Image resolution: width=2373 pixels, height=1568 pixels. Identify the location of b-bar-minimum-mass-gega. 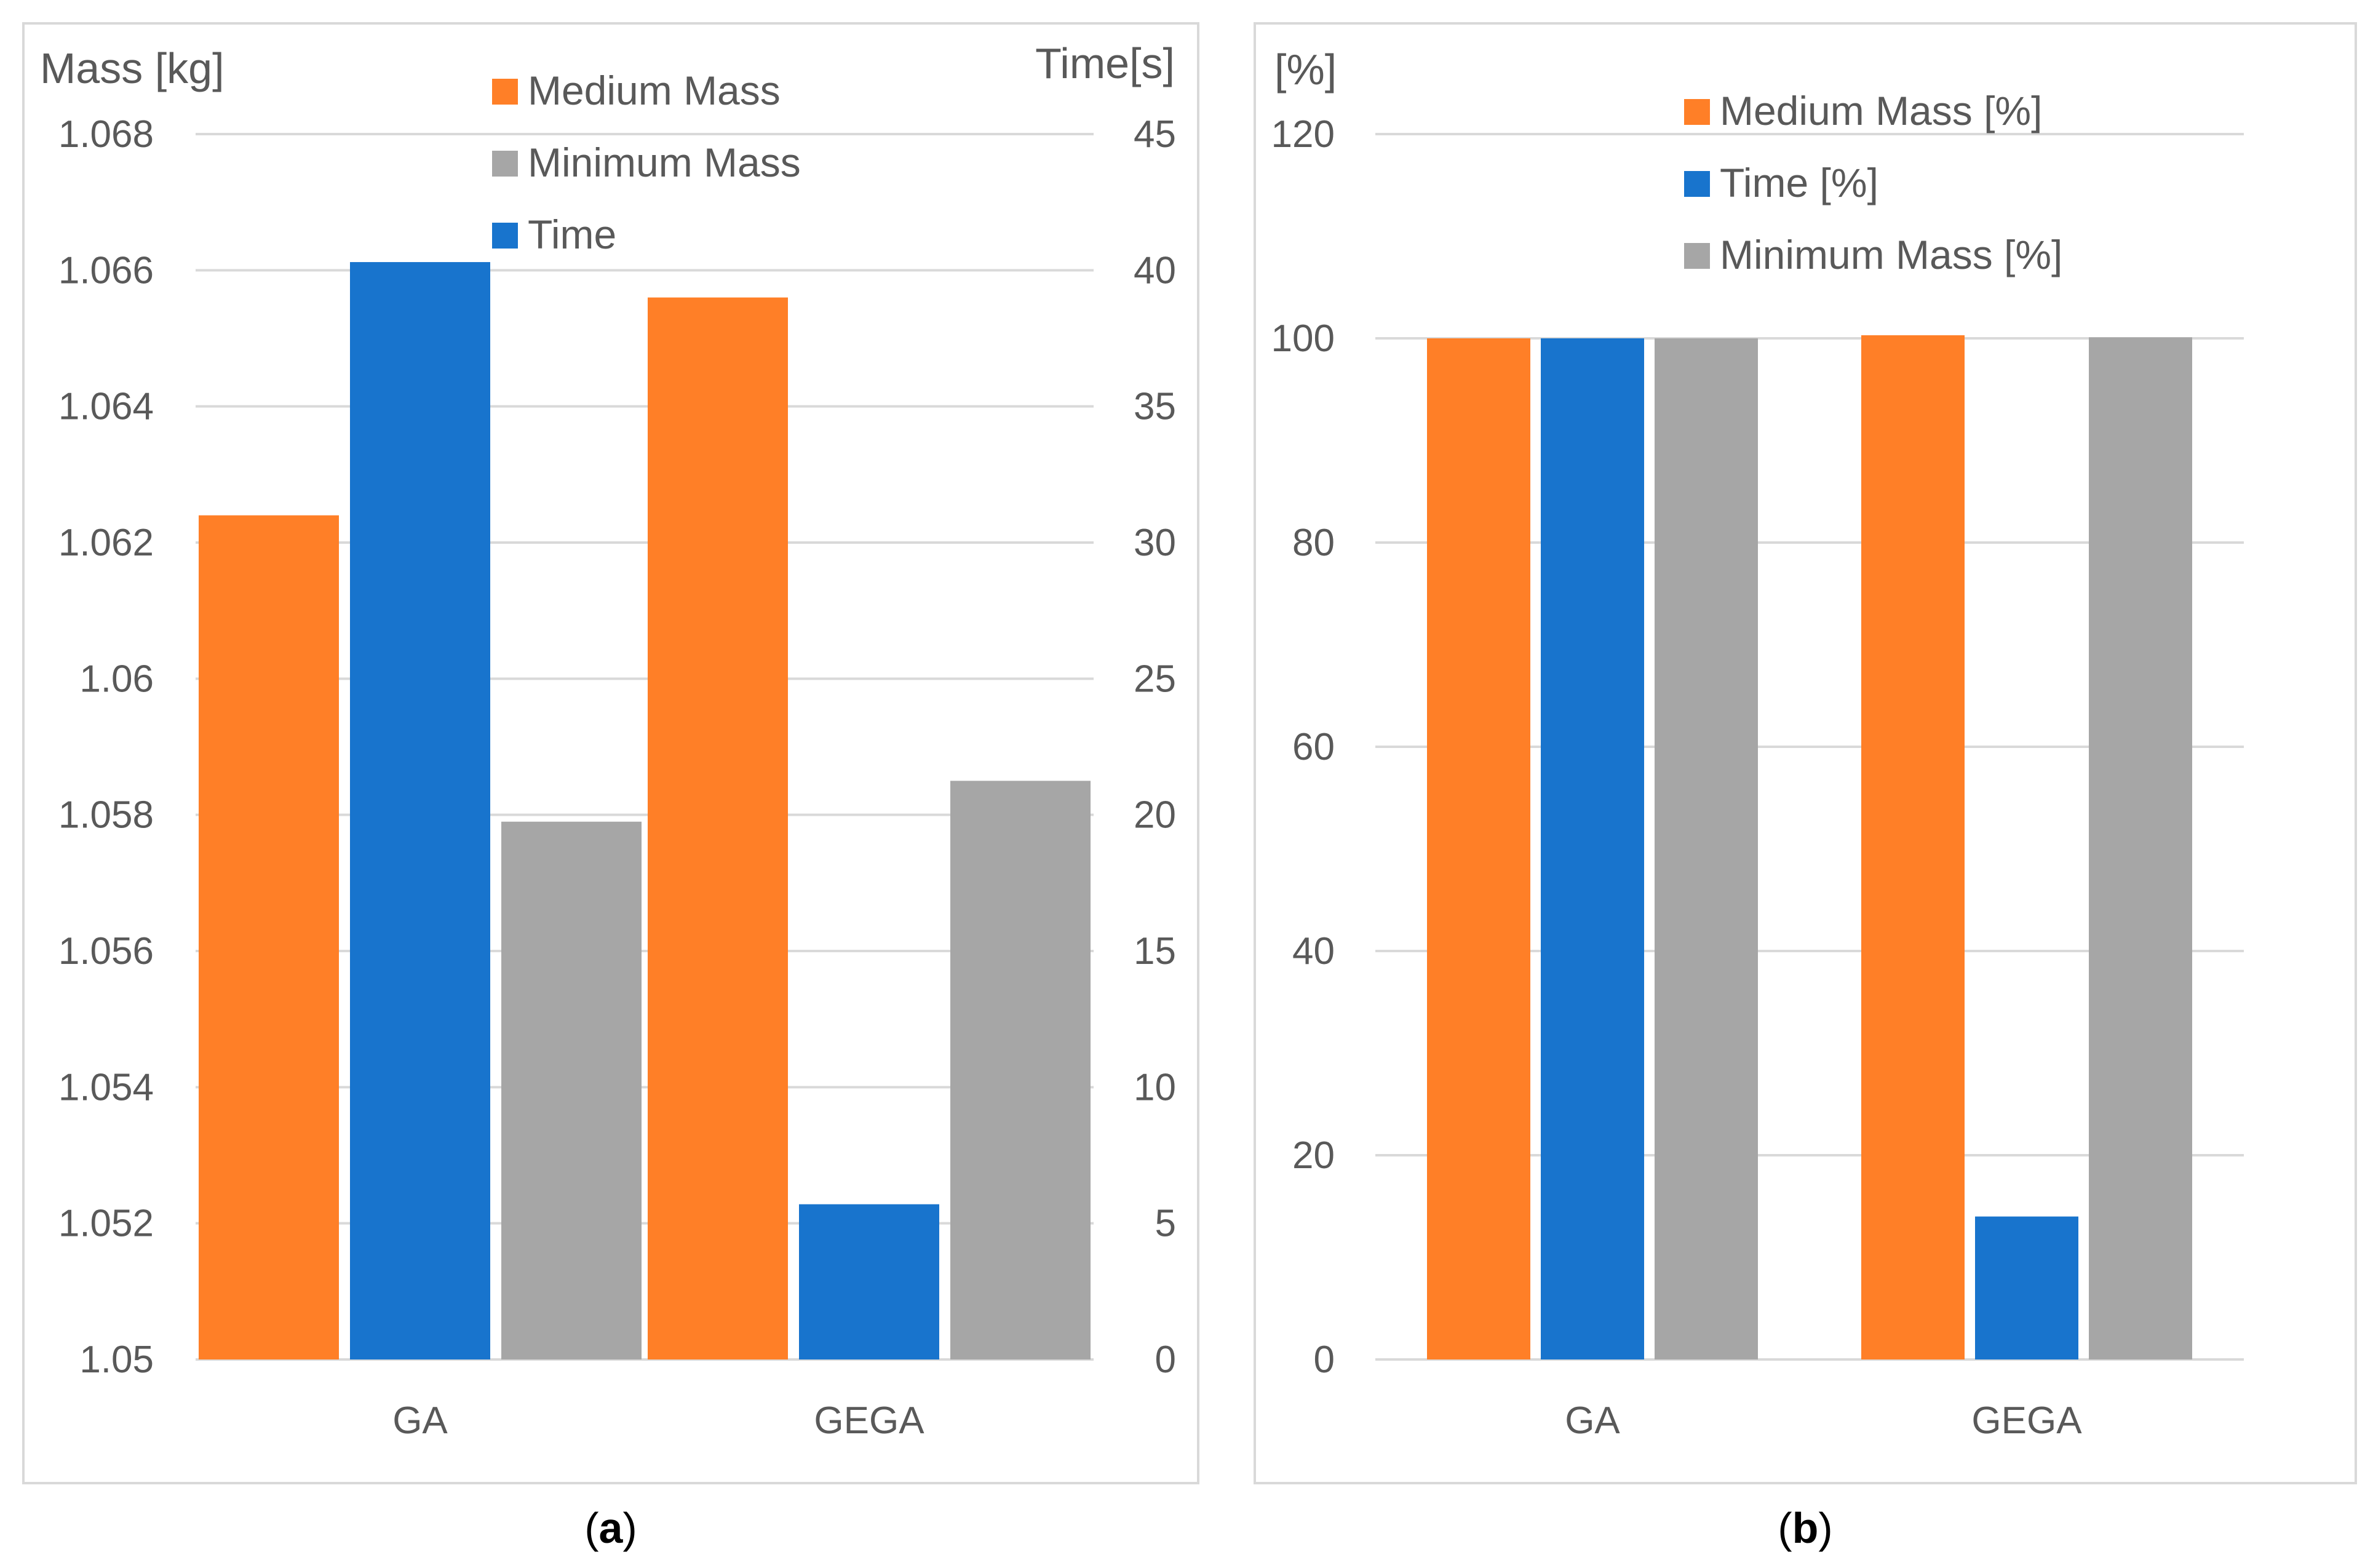
(2140, 848).